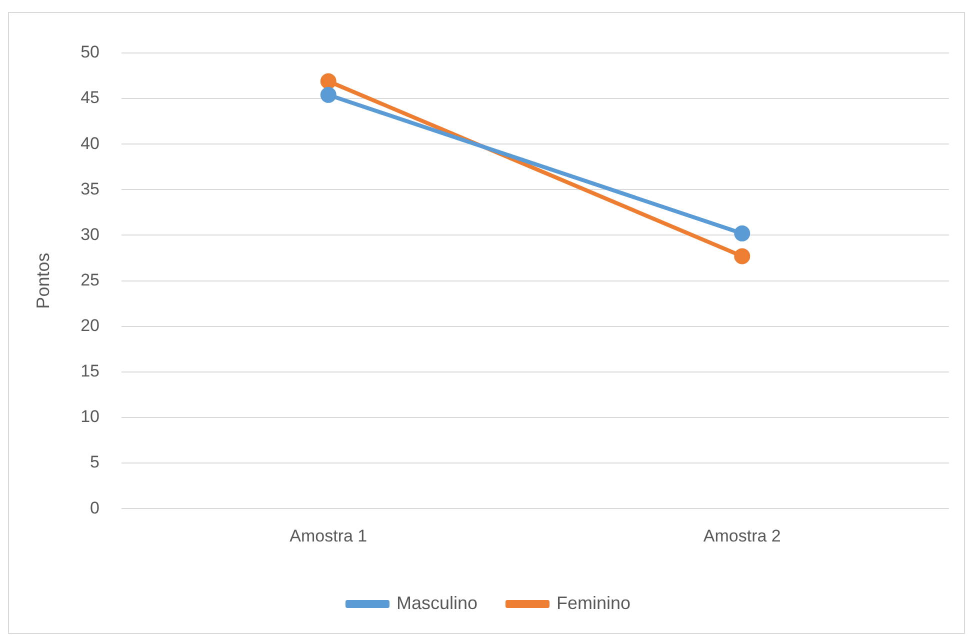 This screenshot has height=637, width=969. I want to click on y-tick-label: 25, so click(90, 280).